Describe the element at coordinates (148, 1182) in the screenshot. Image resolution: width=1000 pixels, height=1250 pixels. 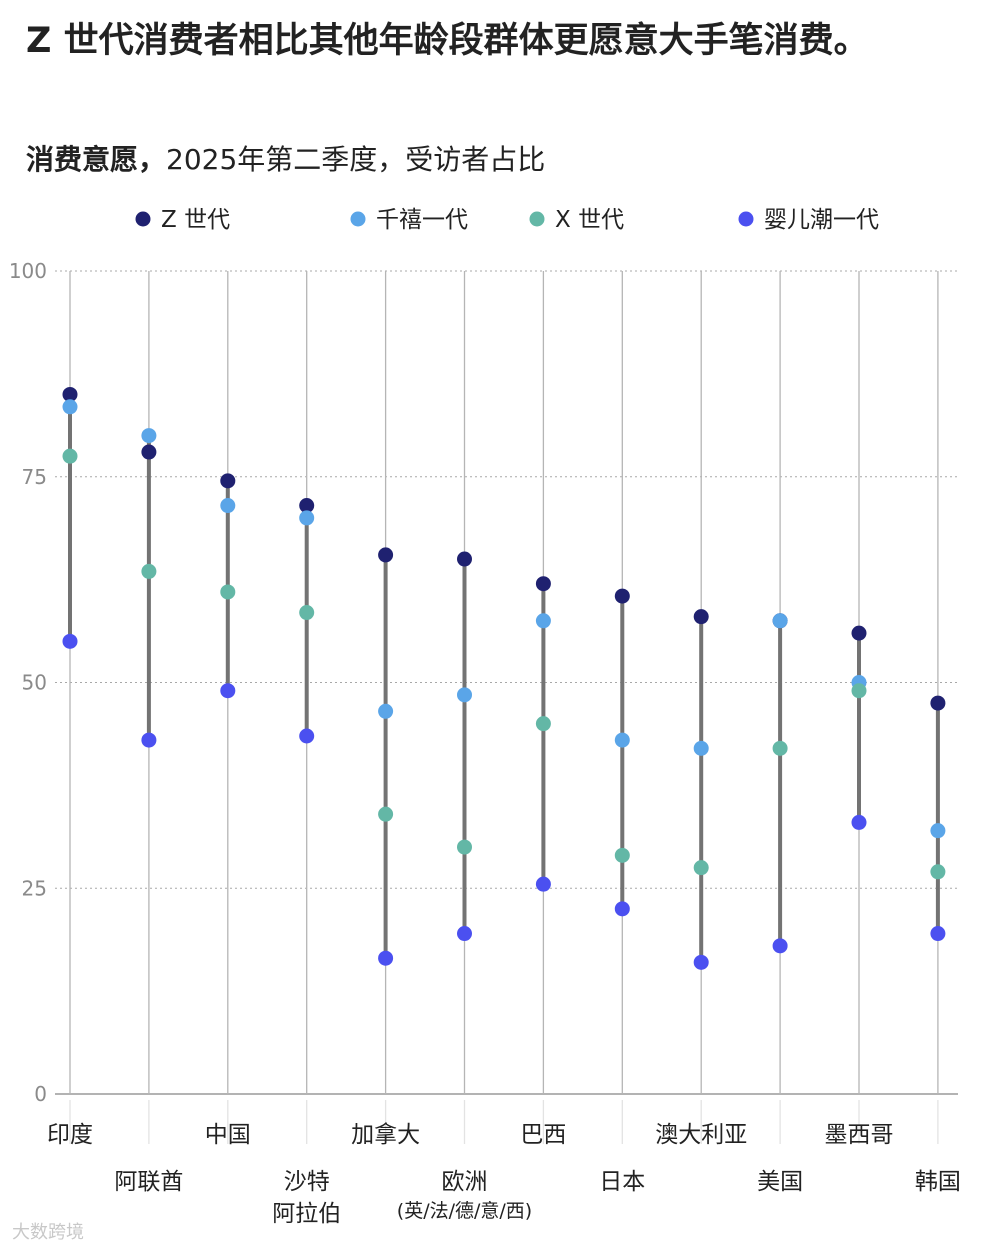
I see `x-category-label: 阿联酋` at that location.